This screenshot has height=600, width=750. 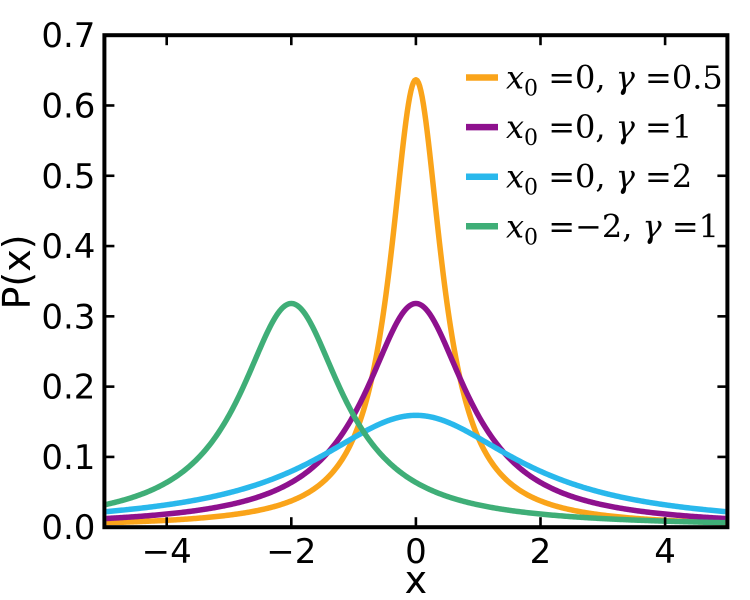 What do you see at coordinates (19, 271) in the screenshot?
I see `y-axis-label: P(x)` at bounding box center [19, 271].